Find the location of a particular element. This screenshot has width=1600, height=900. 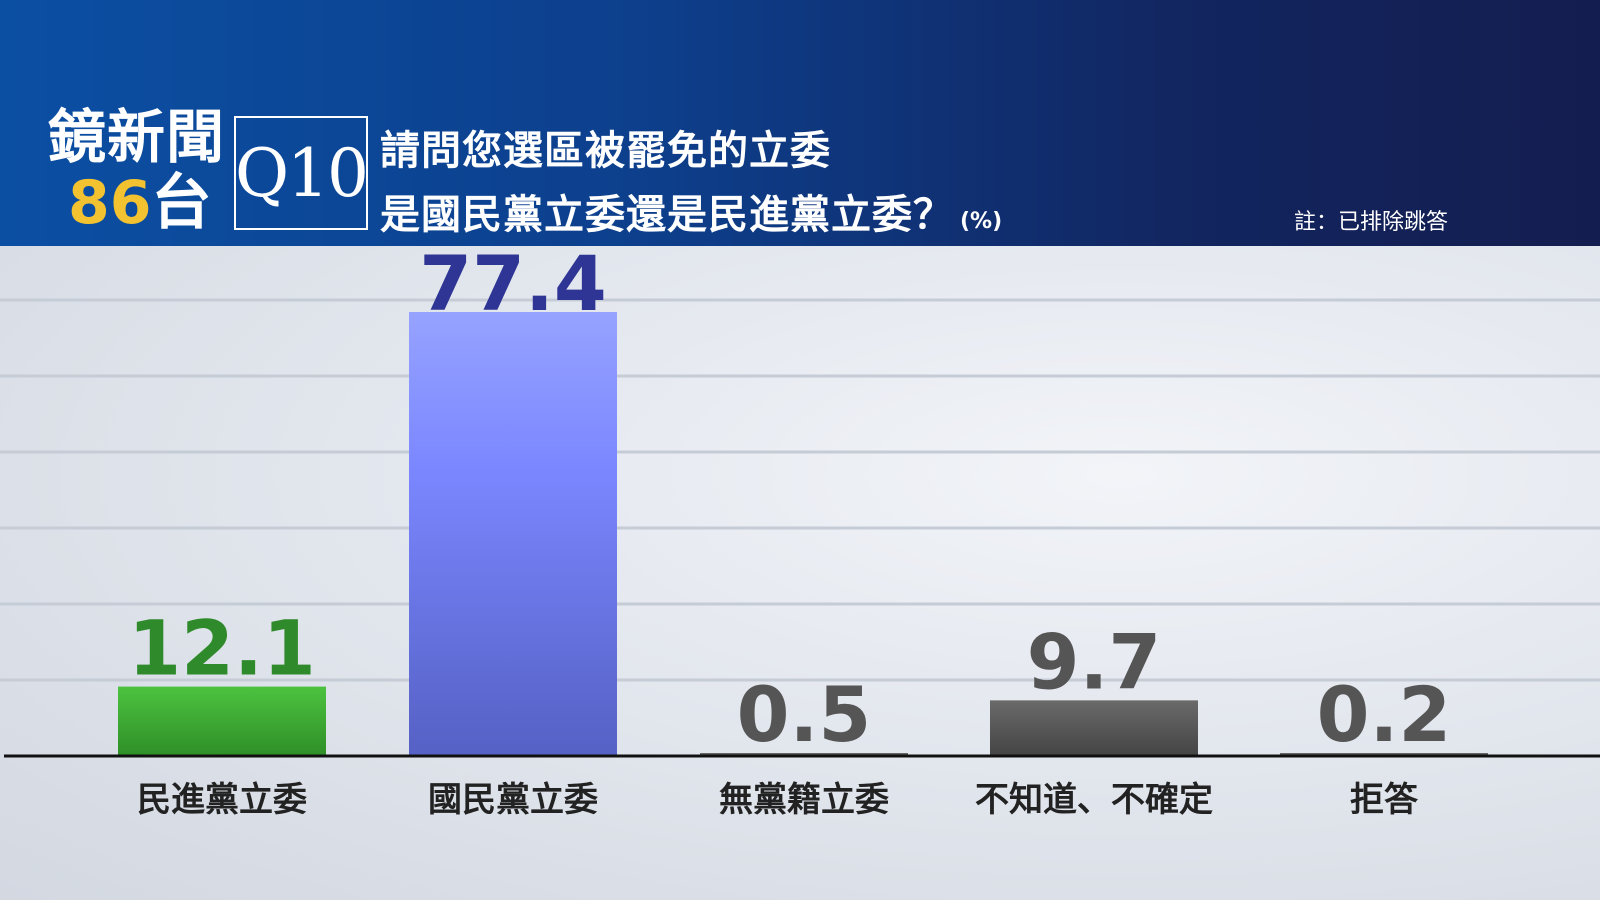

category-label-2: 無黨籍立委 is located at coordinates (804, 800).